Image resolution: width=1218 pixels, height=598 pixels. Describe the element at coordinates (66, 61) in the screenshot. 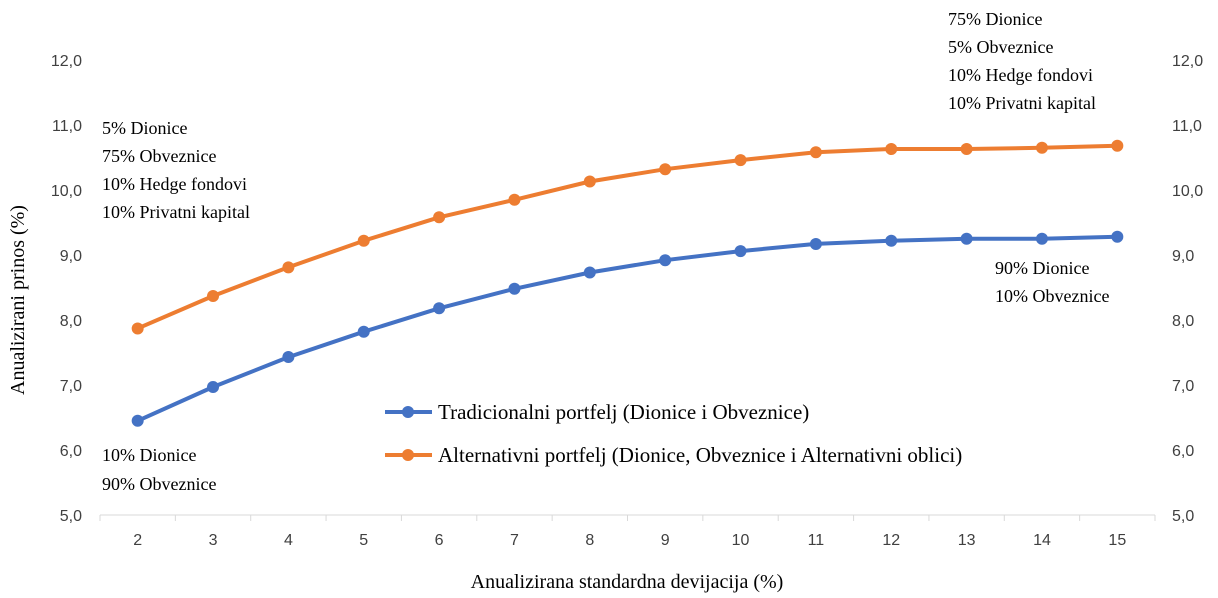

I see `y-tick-label-left: 12,0` at that location.